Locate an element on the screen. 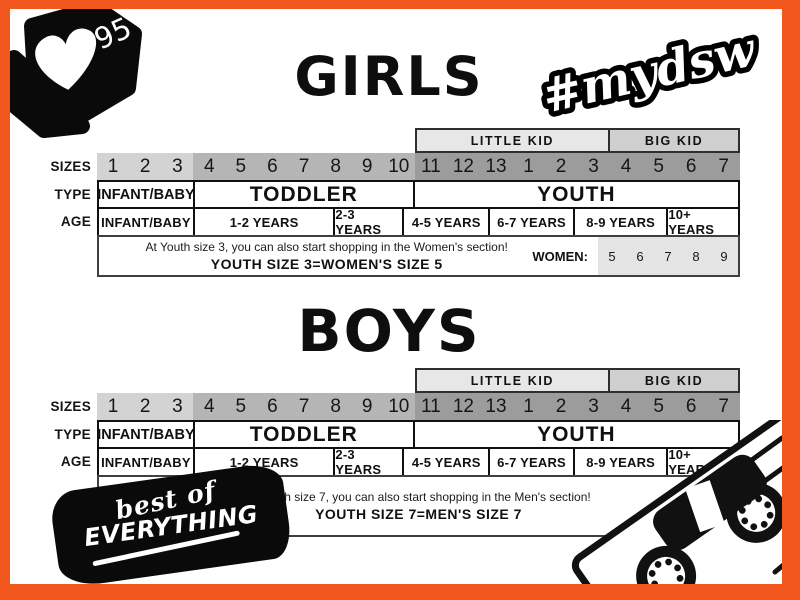 The image size is (800, 600). cassette-tape-icon is located at coordinates (676, 502).